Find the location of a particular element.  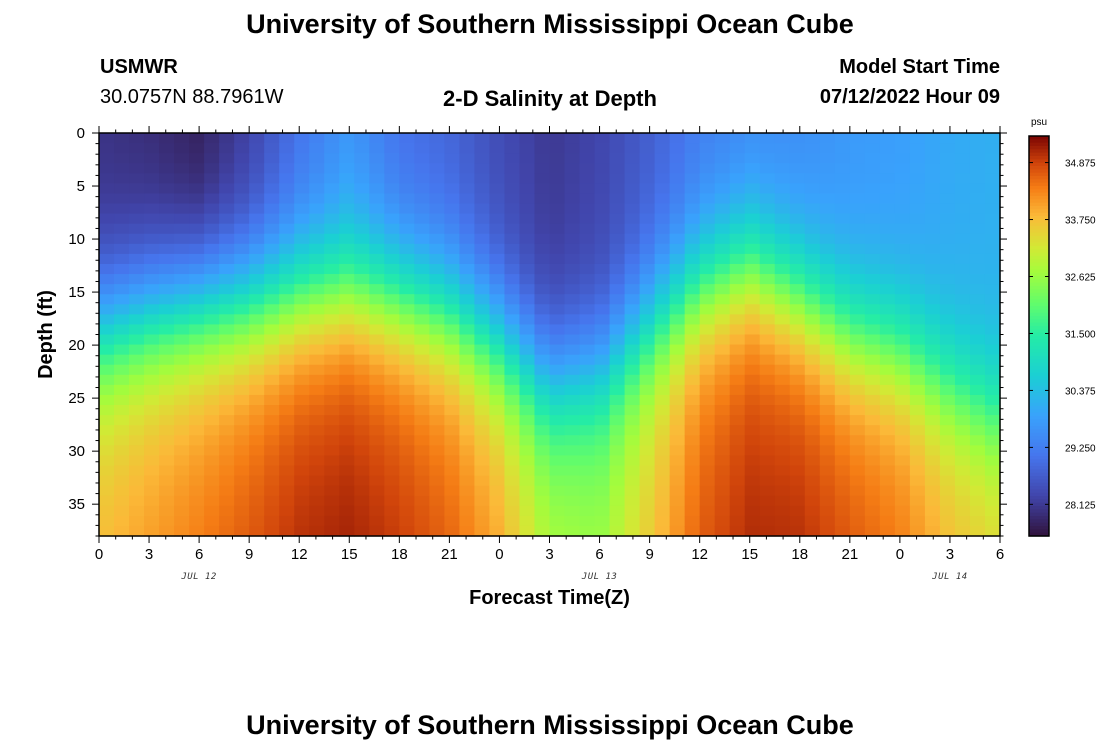

colorbar-tick-label: 30.375 is located at coordinates (1080, 391).